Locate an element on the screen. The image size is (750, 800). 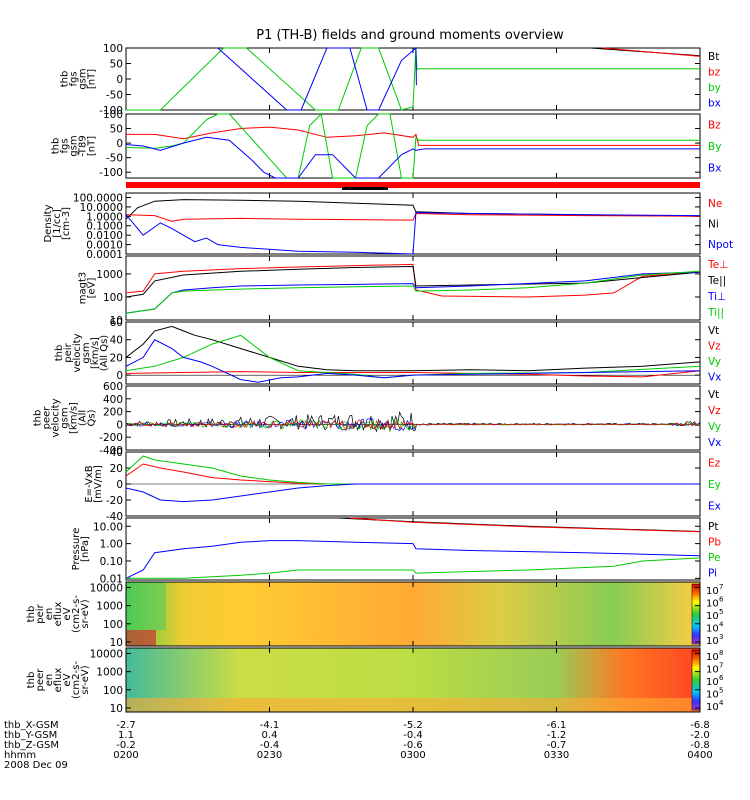
x-tick-label: -6.1 is located at coordinates (557, 725).